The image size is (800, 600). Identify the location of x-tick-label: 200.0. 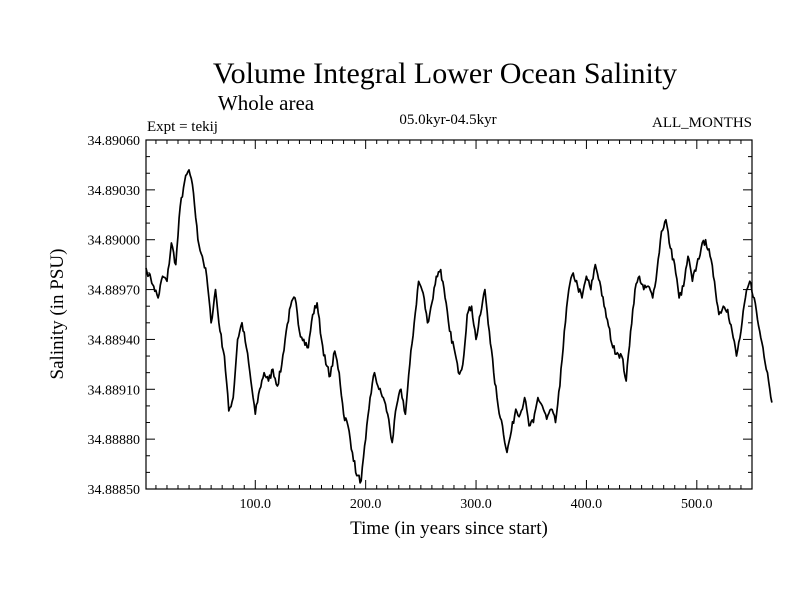
(366, 504).